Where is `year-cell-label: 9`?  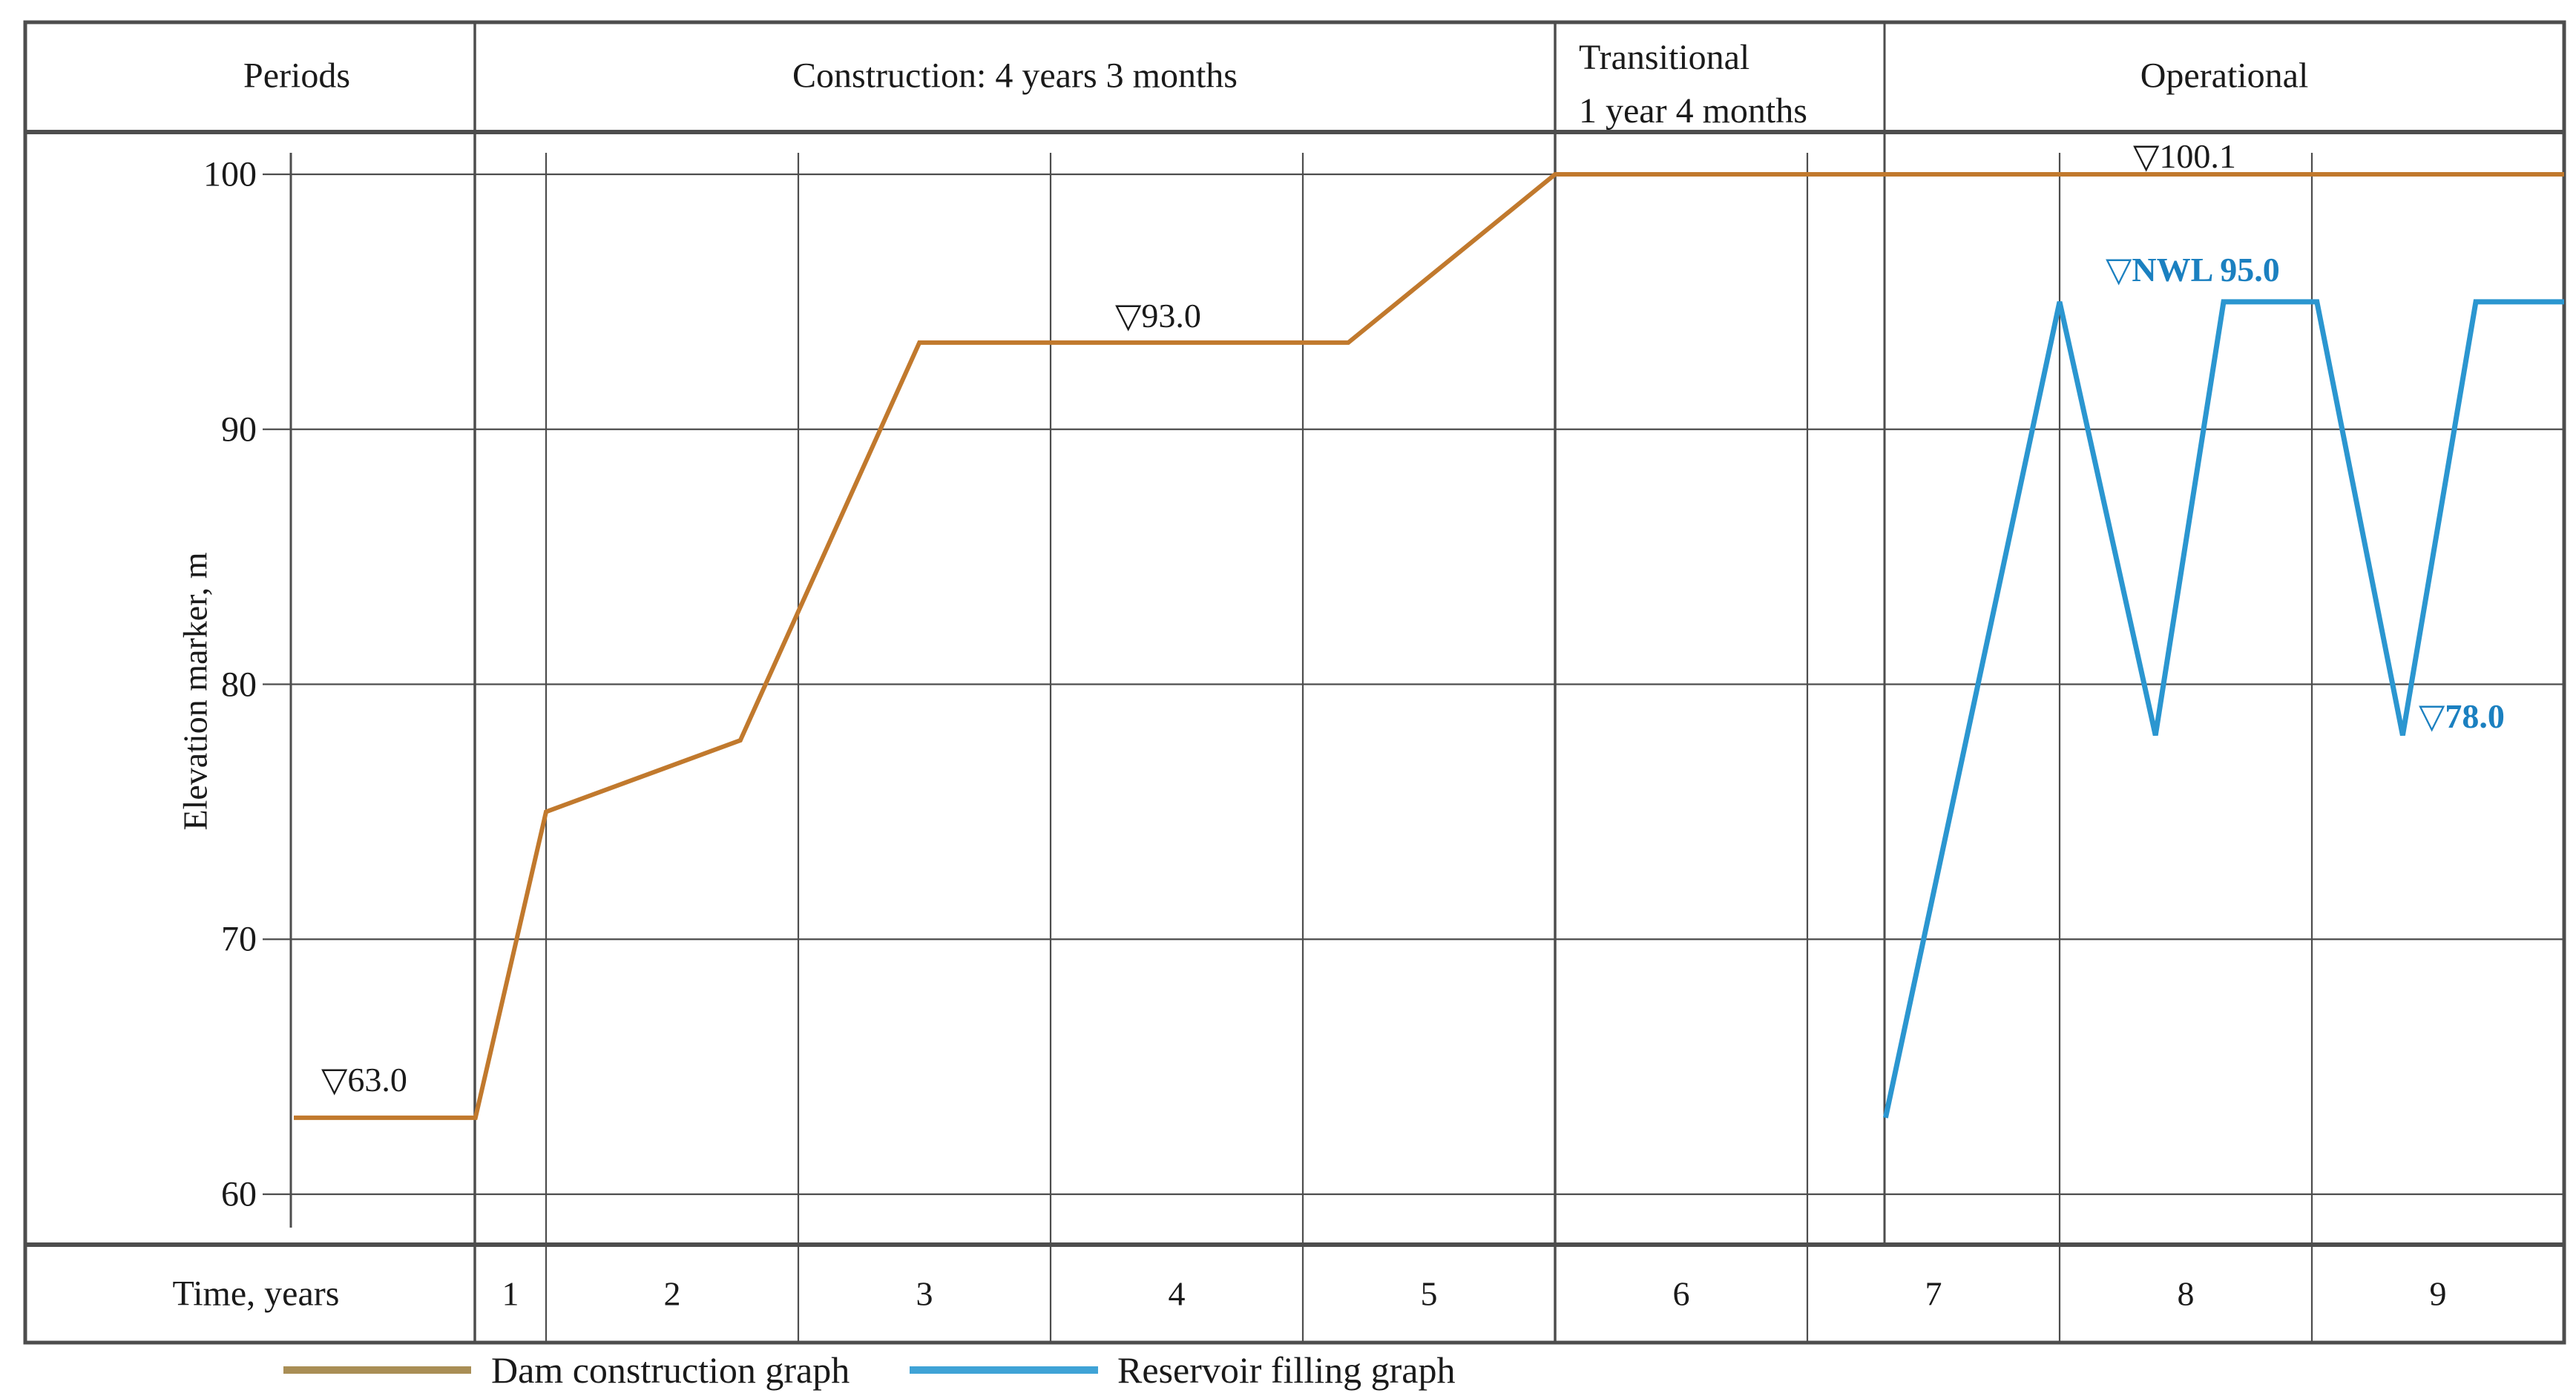
year-cell-label: 9 is located at coordinates (2438, 1293).